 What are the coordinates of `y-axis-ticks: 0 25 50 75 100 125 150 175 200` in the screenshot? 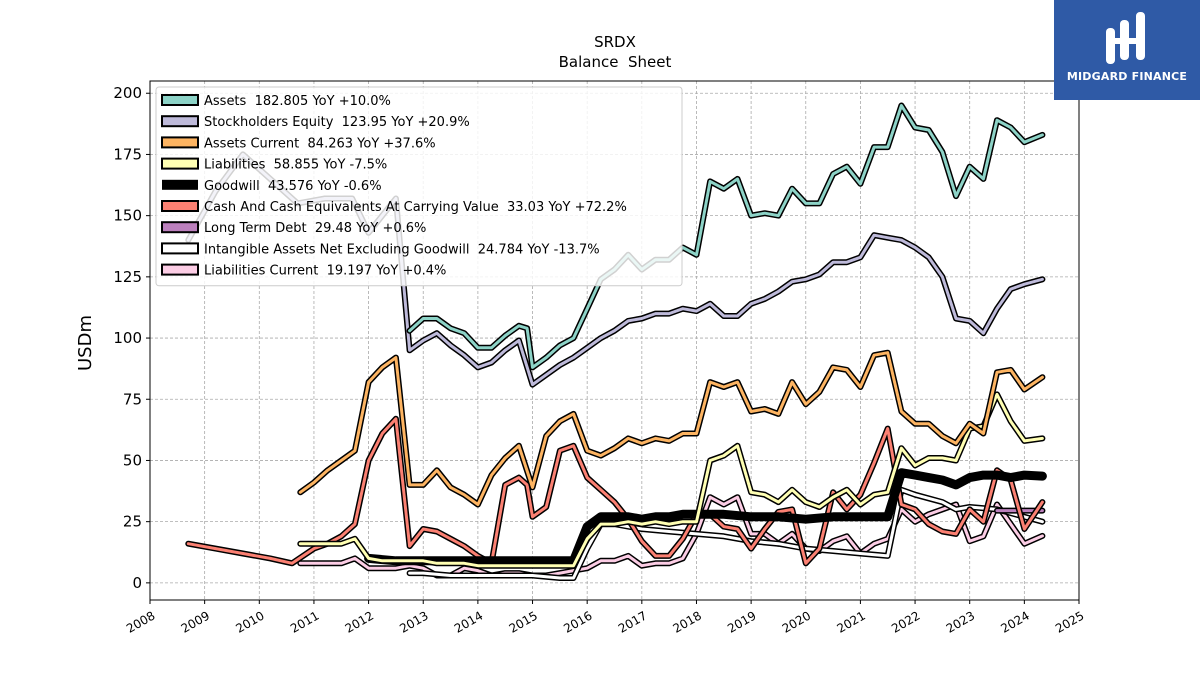 It's located at (131, 338).